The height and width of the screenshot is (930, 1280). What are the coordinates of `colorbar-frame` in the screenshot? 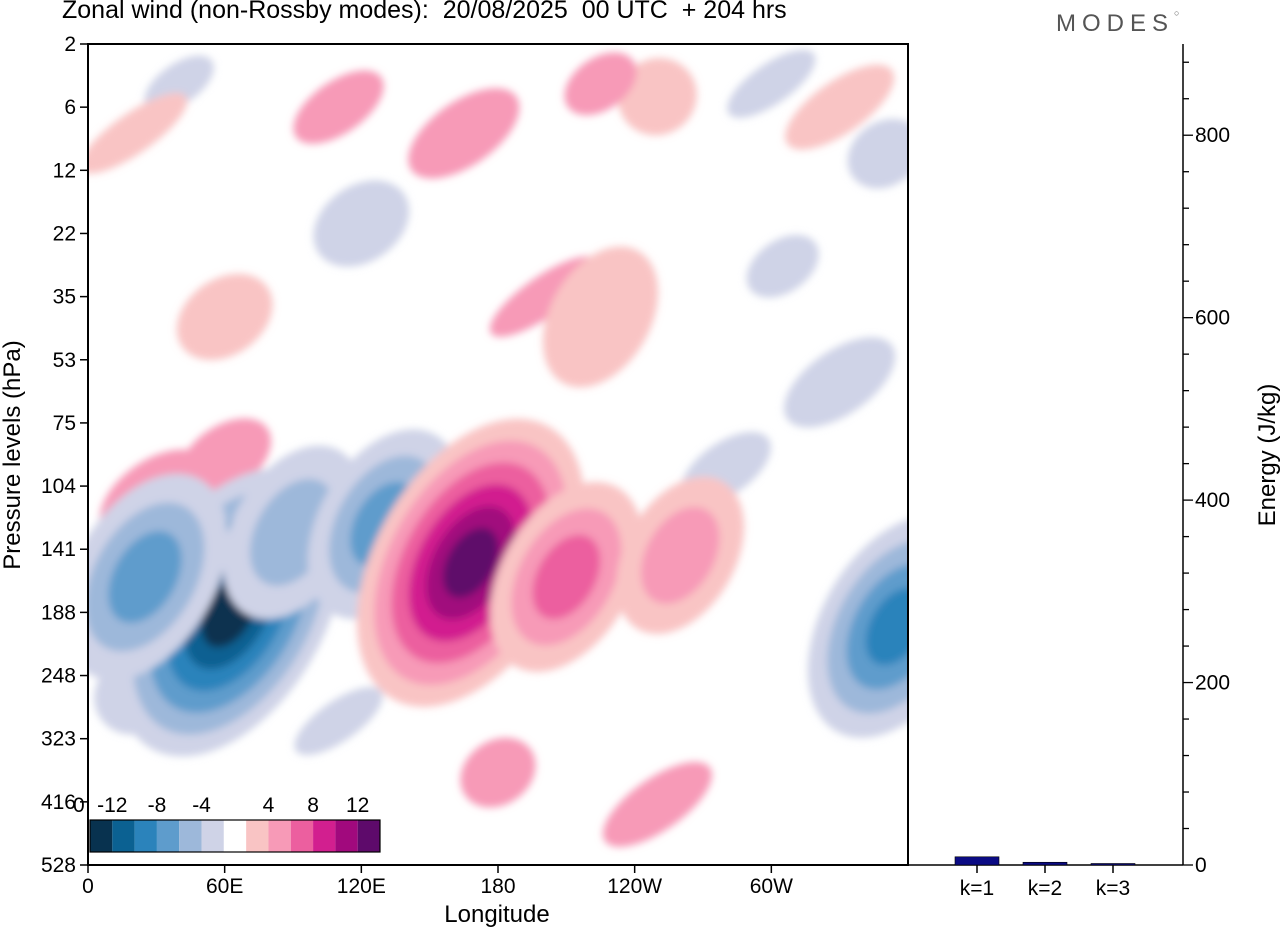 It's located at (235, 836).